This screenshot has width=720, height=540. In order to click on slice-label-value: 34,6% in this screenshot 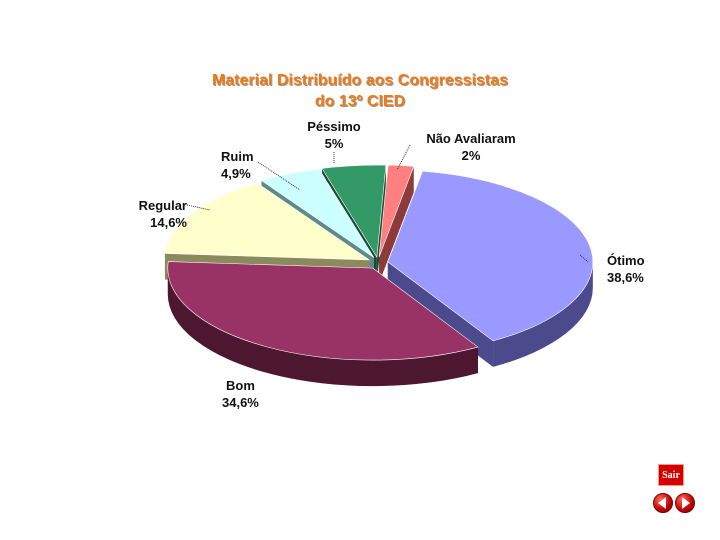, I will do `click(240, 402)`.